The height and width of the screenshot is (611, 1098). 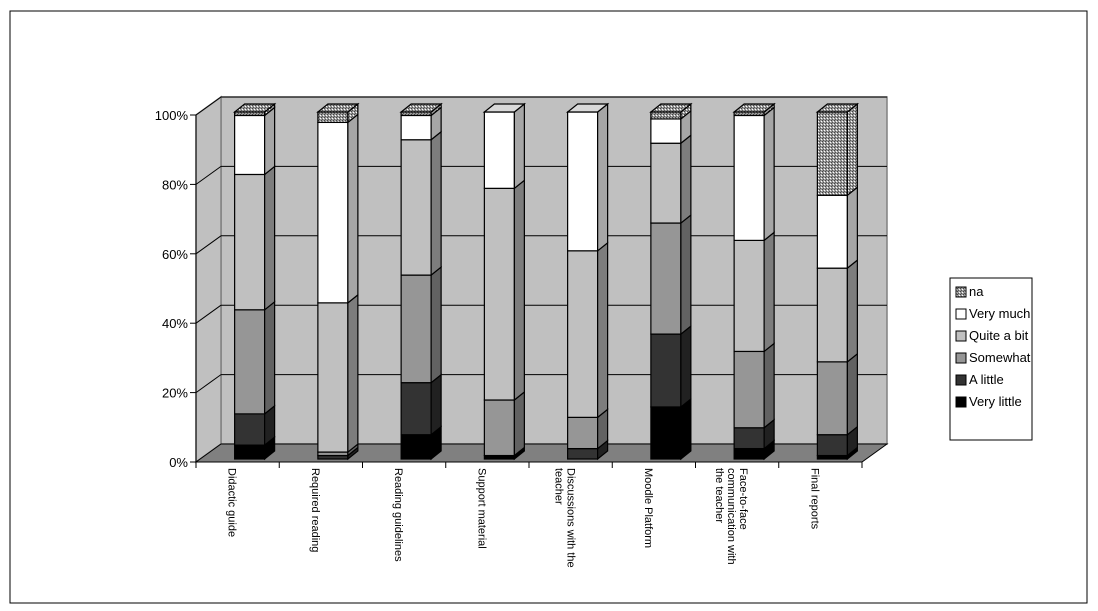 I want to click on category-label: Support material, so click(x=481, y=508).